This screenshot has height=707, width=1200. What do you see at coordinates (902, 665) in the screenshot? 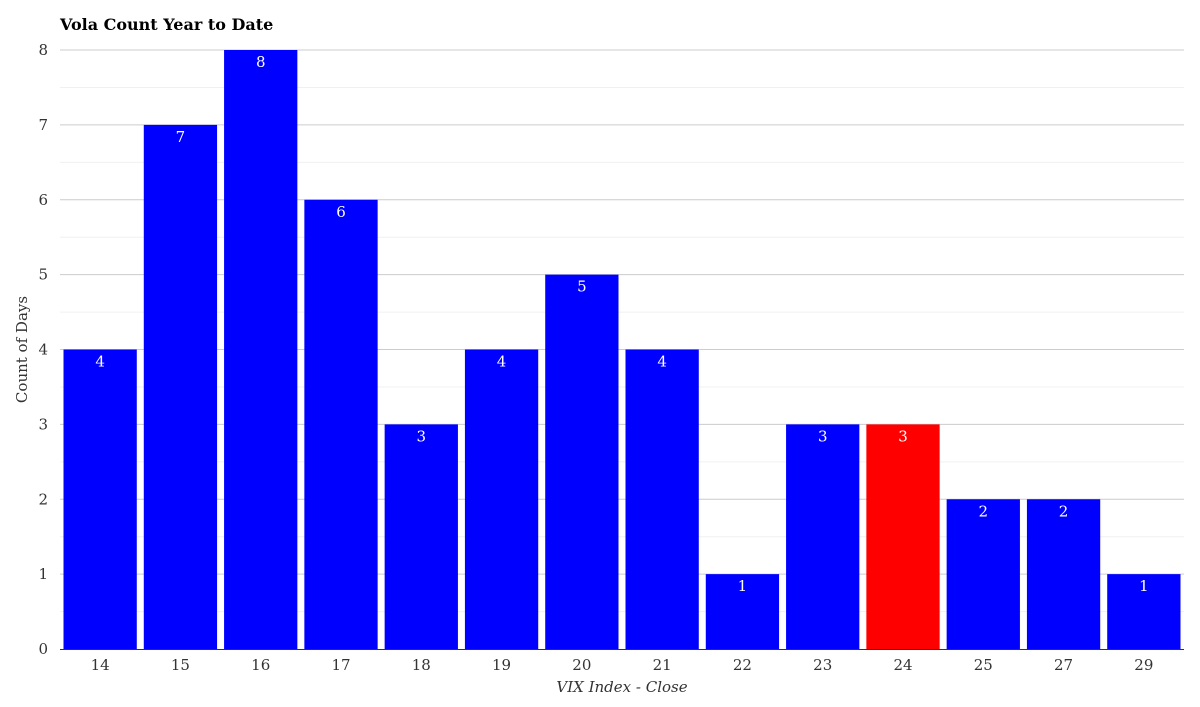
I see `x-tick-label-24: 24` at bounding box center [902, 665].